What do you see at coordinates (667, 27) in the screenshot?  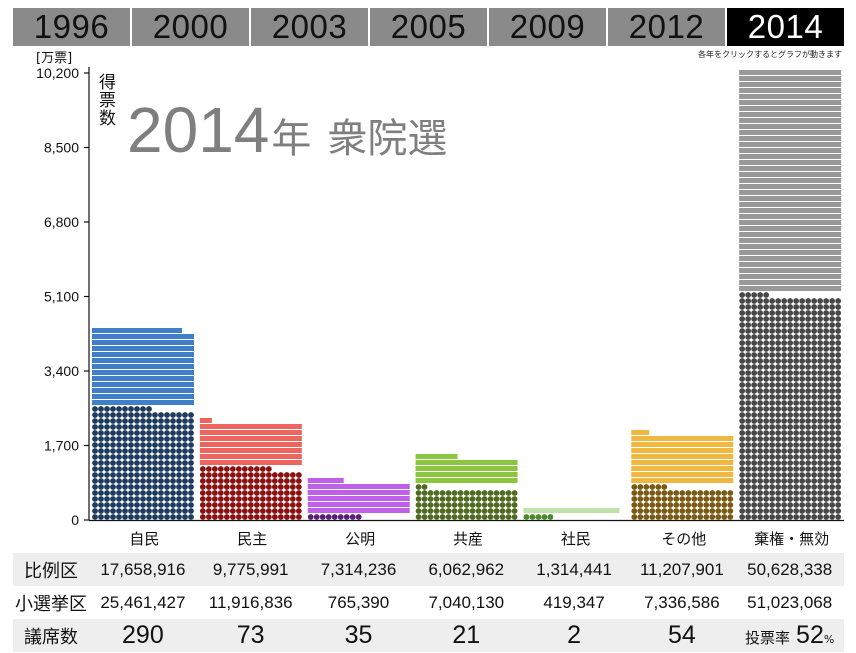 I see `year-tab-2012: 2012` at bounding box center [667, 27].